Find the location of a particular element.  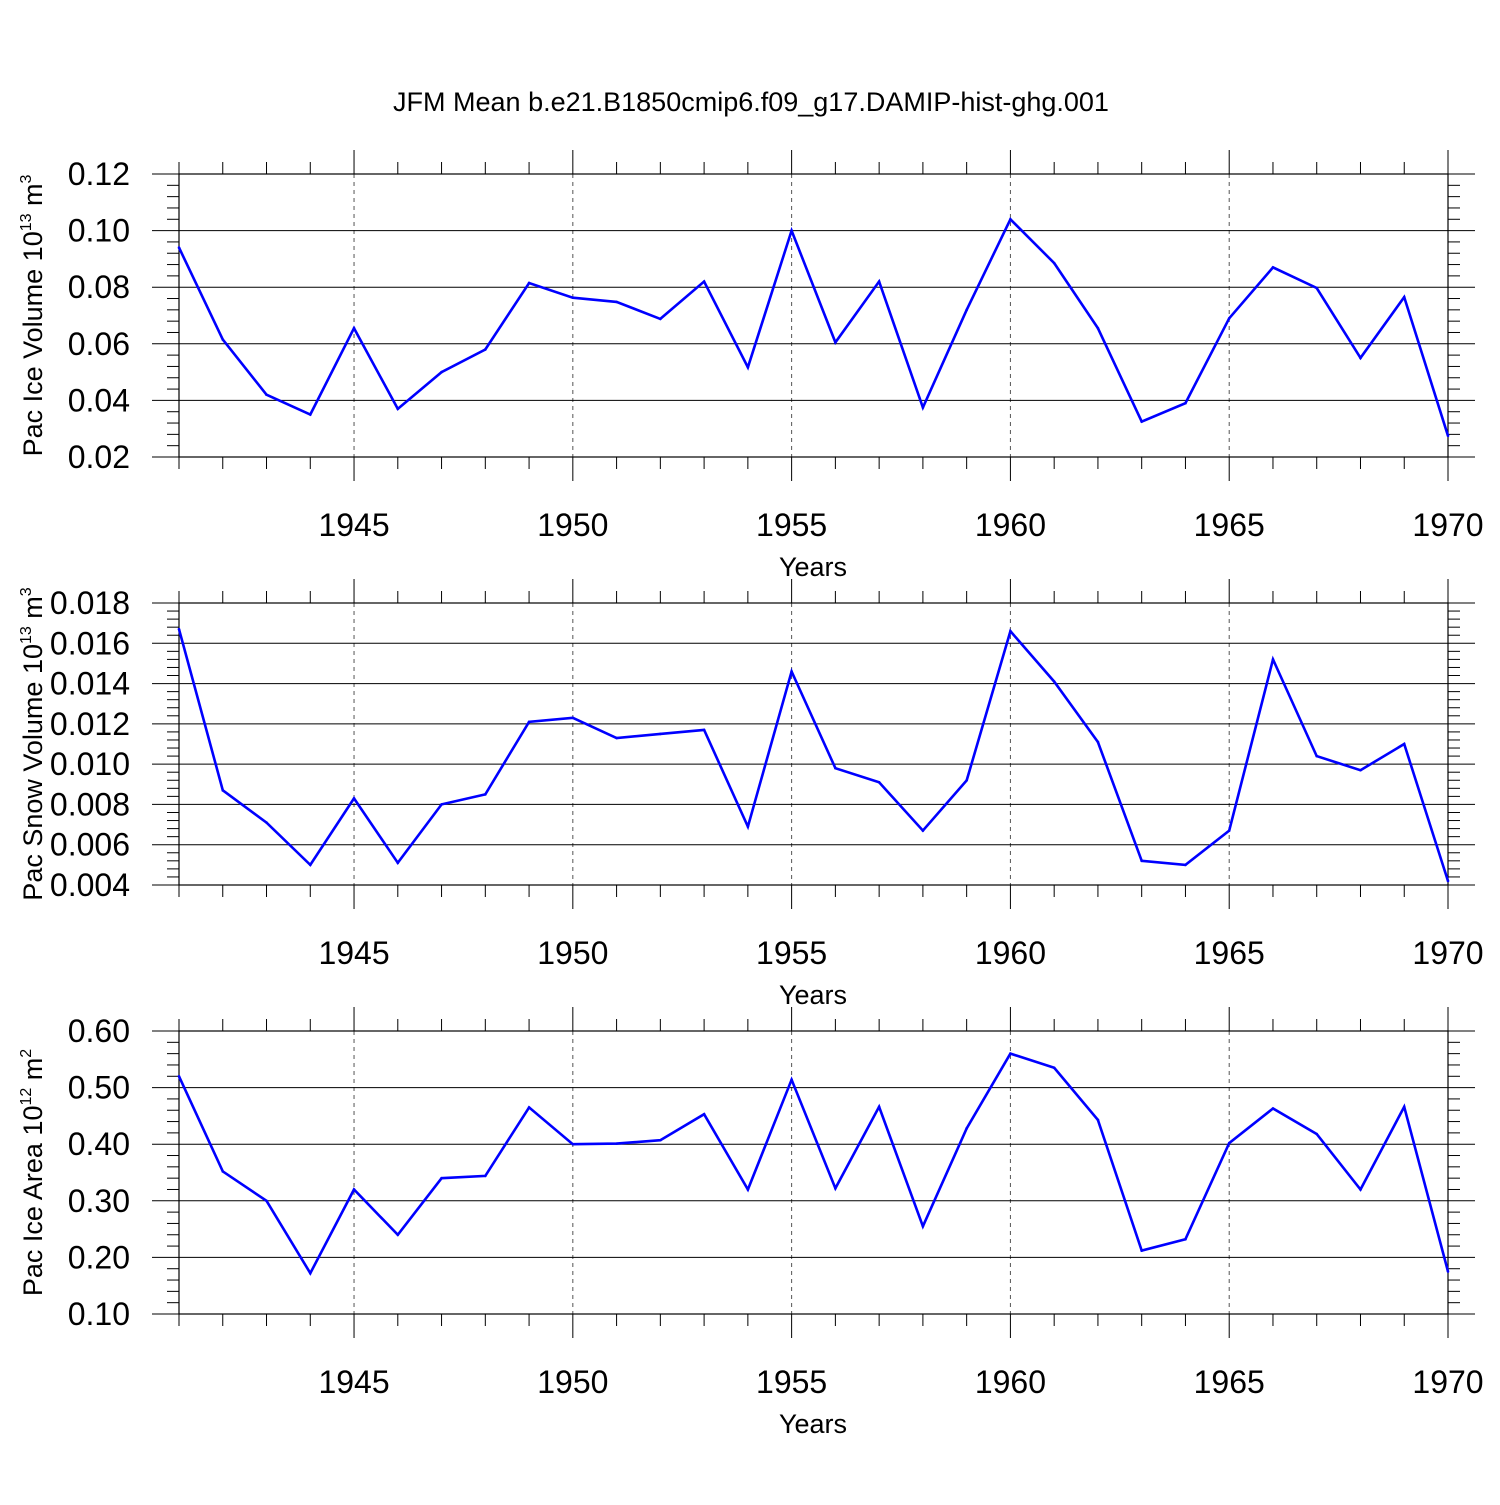

y-tick-label: 0.10 is located at coordinates (99, 1314).